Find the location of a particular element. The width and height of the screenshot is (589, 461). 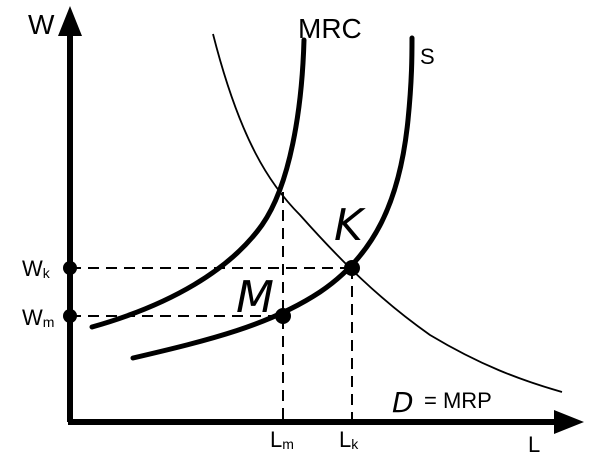

supply-label: S is located at coordinates (427, 56).